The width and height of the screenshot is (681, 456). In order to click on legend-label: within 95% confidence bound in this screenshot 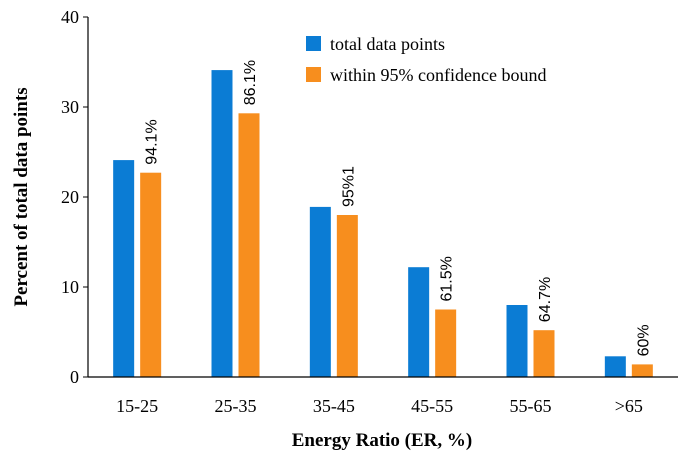, I will do `click(438, 75)`.